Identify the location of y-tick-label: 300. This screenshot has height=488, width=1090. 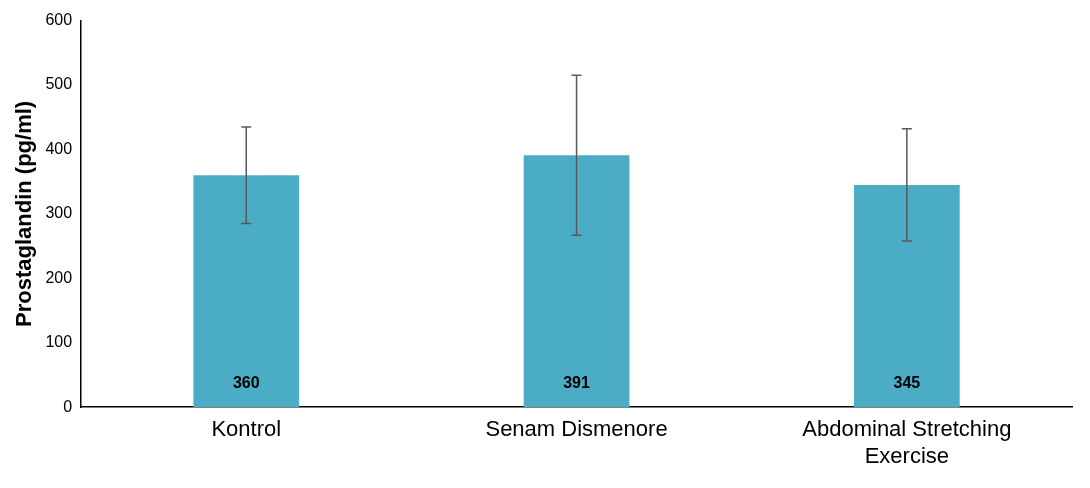
(59, 213).